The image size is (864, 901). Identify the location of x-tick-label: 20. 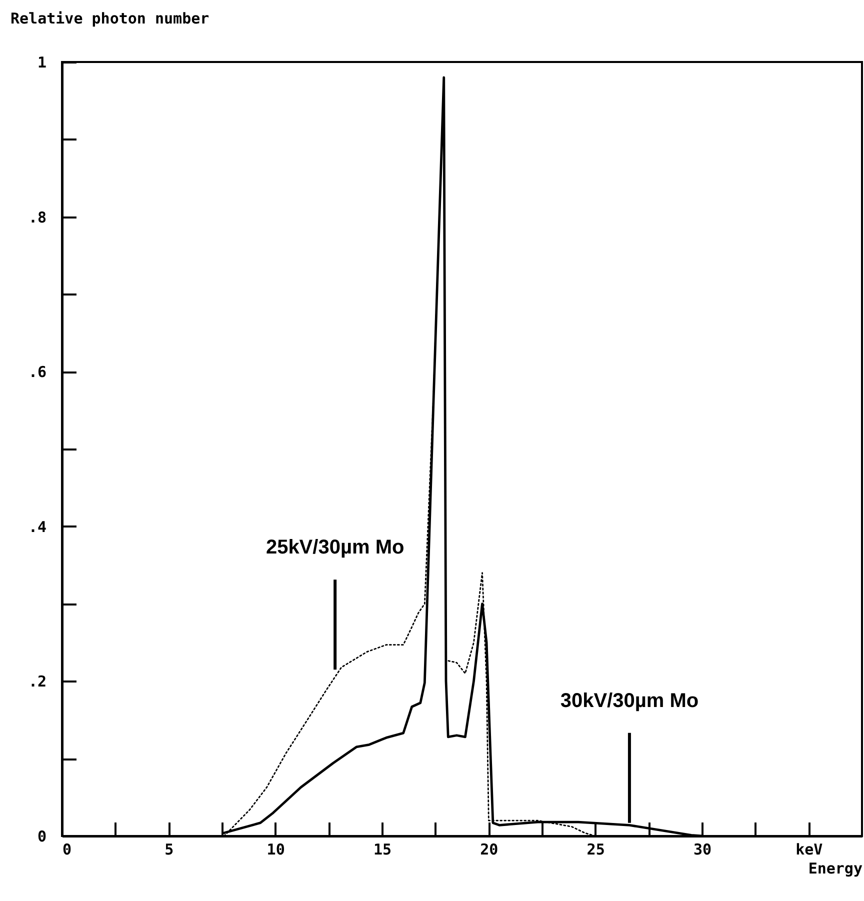
(489, 849).